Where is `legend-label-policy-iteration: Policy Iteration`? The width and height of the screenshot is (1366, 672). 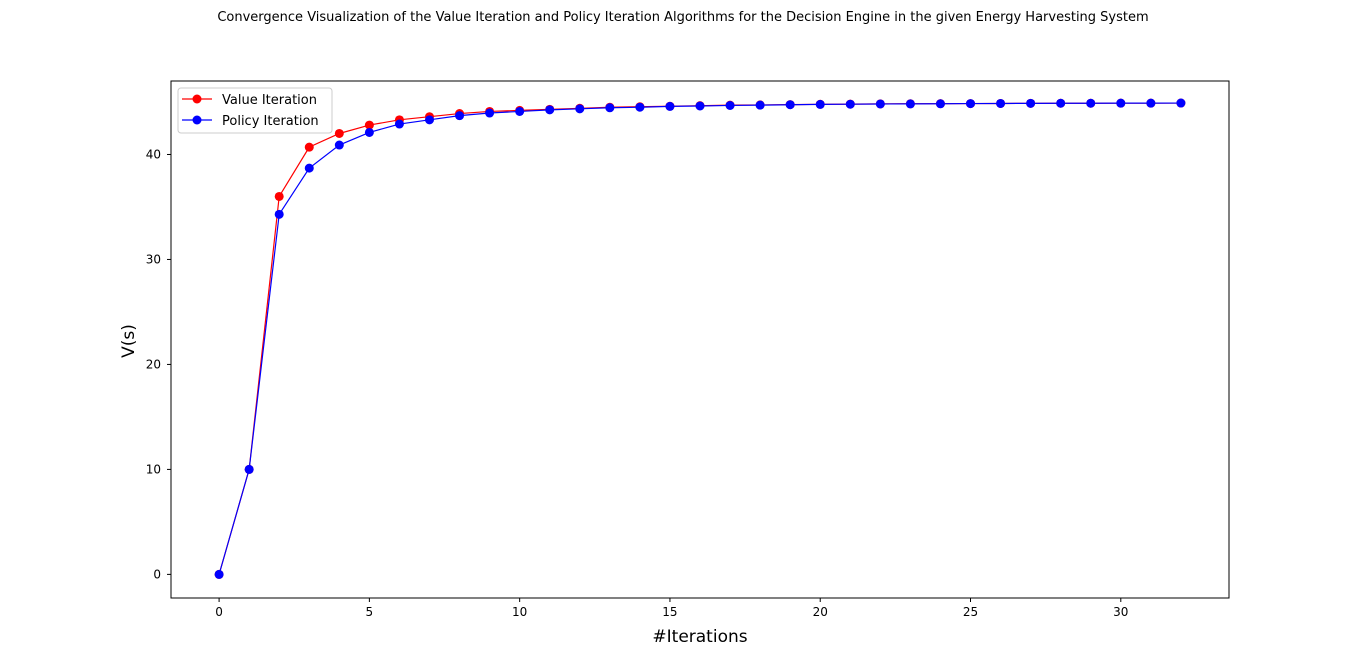 legend-label-policy-iteration: Policy Iteration is located at coordinates (270, 121).